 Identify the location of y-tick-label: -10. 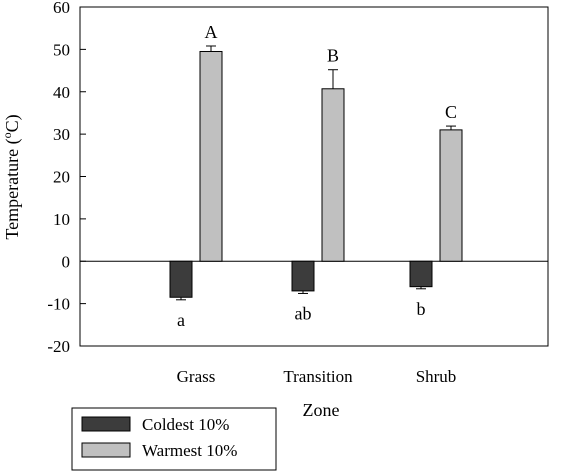
(58, 304).